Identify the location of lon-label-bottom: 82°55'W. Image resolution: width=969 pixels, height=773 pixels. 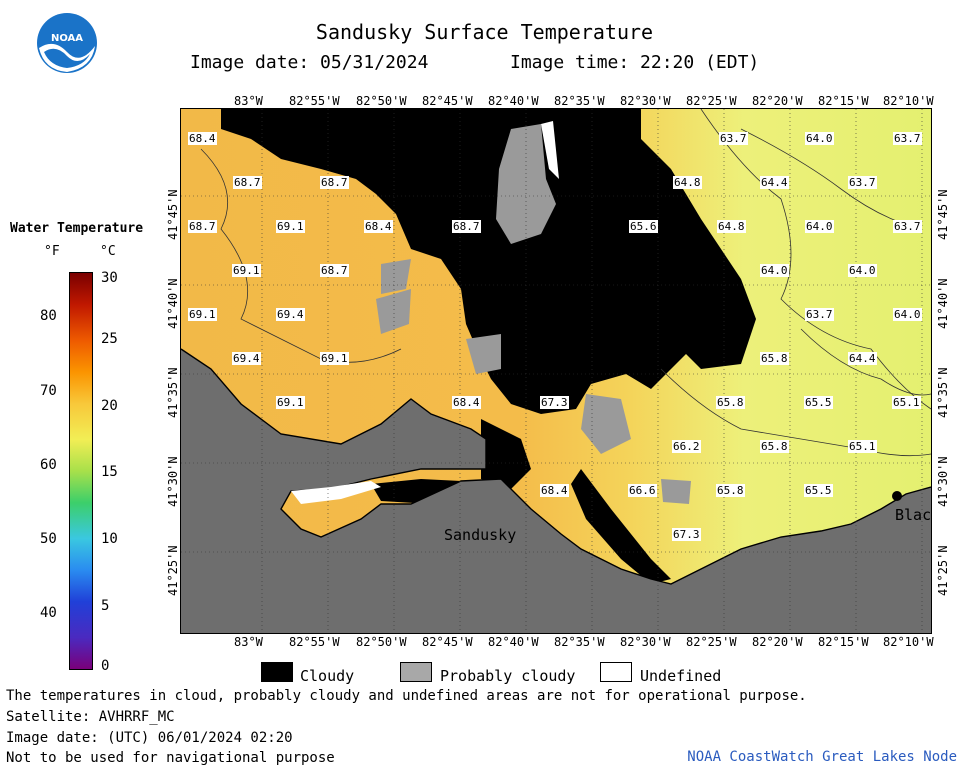
(314, 642).